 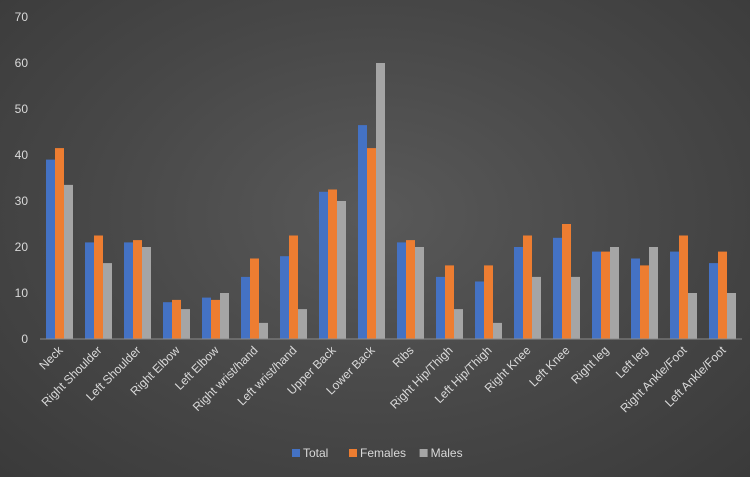 I want to click on y-tick-label: 20, so click(x=22, y=247).